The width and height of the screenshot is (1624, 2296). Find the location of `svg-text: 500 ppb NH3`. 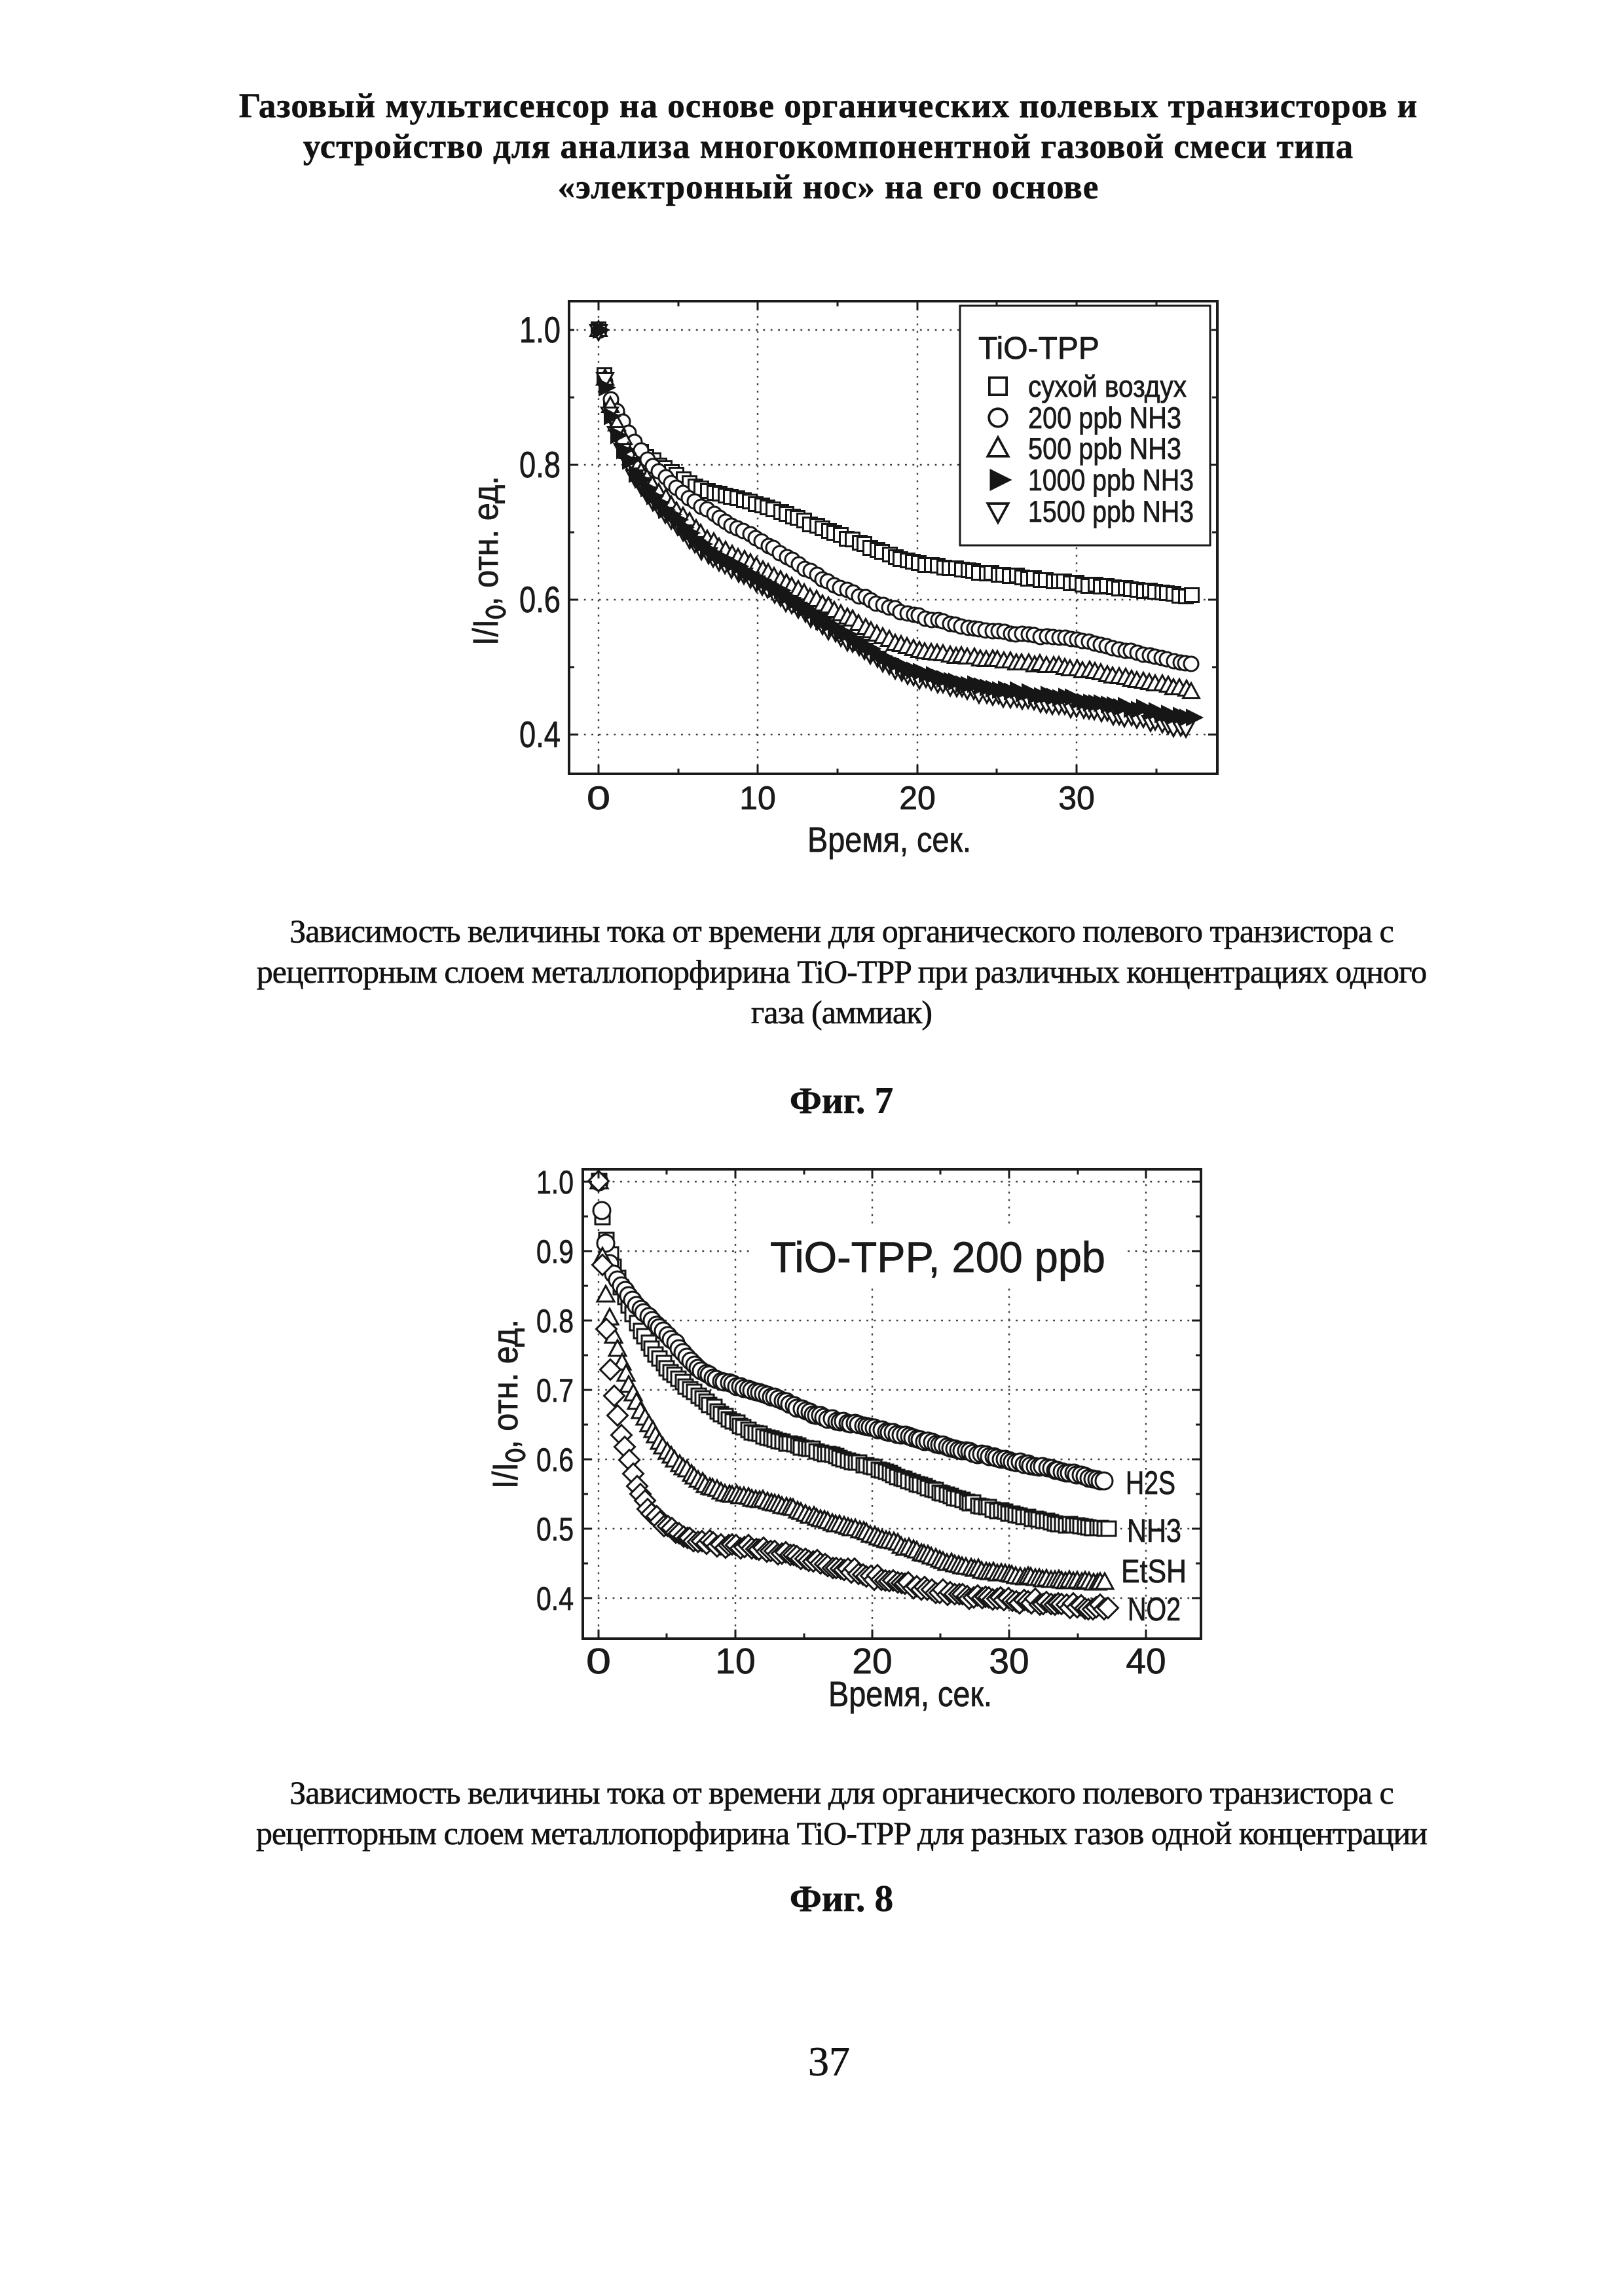

svg-text: 500 ppb NH3 is located at coordinates (1104, 448).